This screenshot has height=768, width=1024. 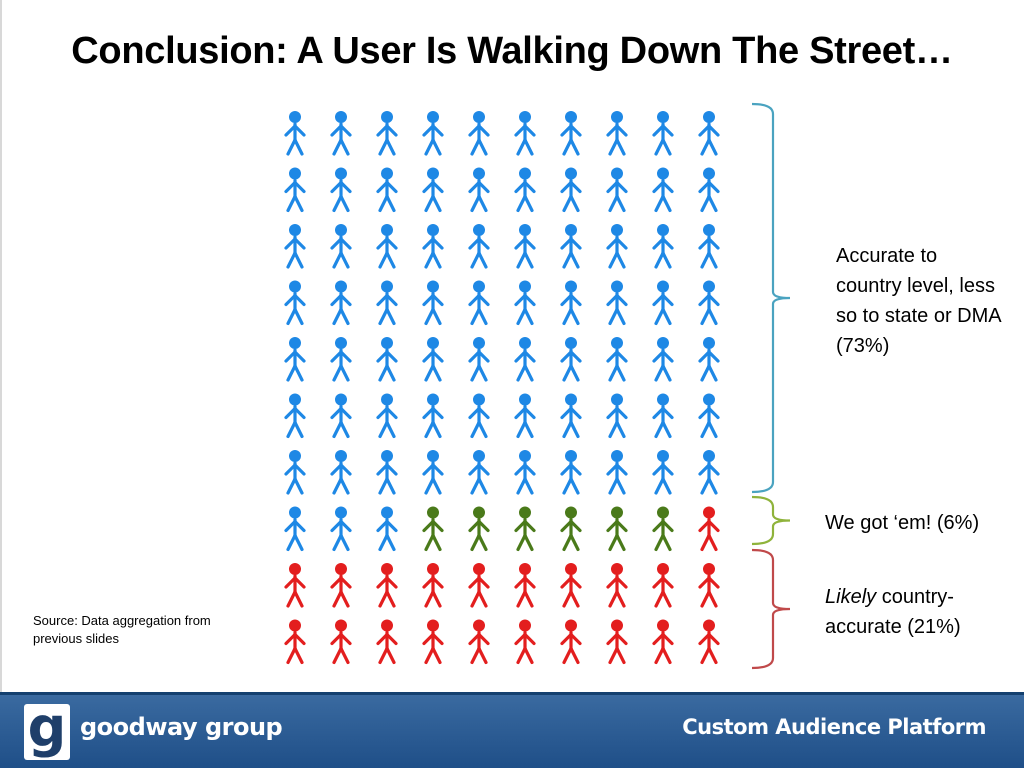 What do you see at coordinates (771, 298) in the screenshot?
I see `country-level-bracket` at bounding box center [771, 298].